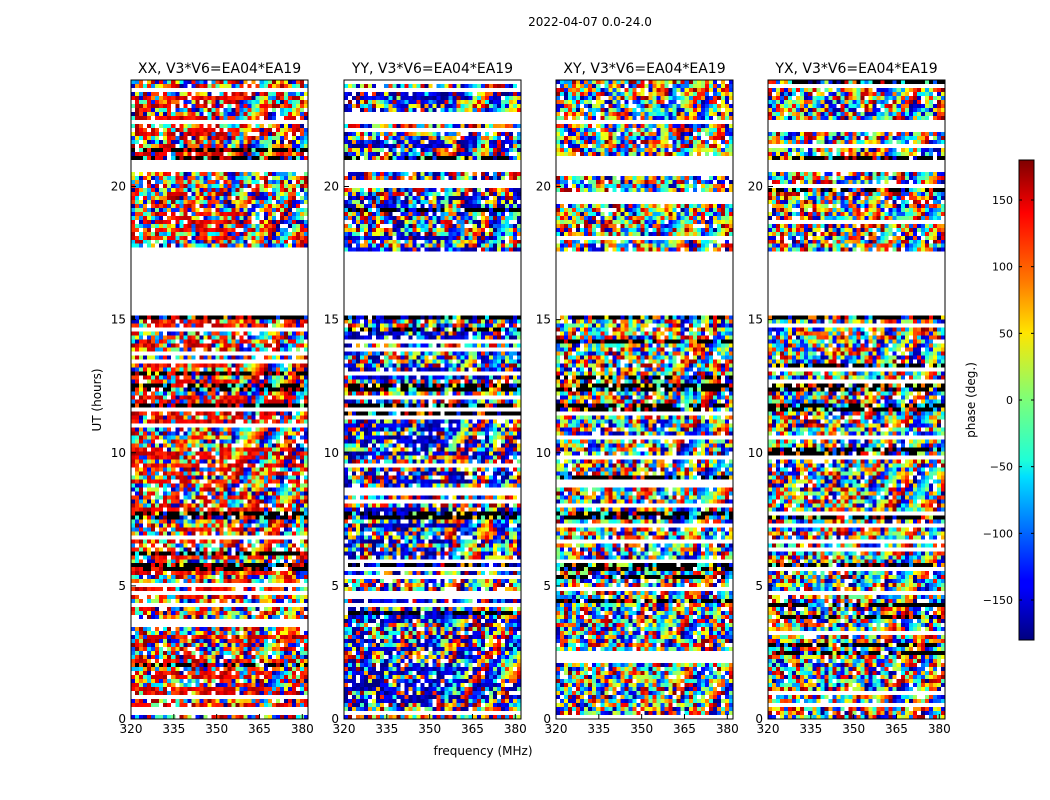 The height and width of the screenshot is (800, 1050). Describe the element at coordinates (1001, 467) in the screenshot. I see `colorbar-tick-label: −50` at that location.